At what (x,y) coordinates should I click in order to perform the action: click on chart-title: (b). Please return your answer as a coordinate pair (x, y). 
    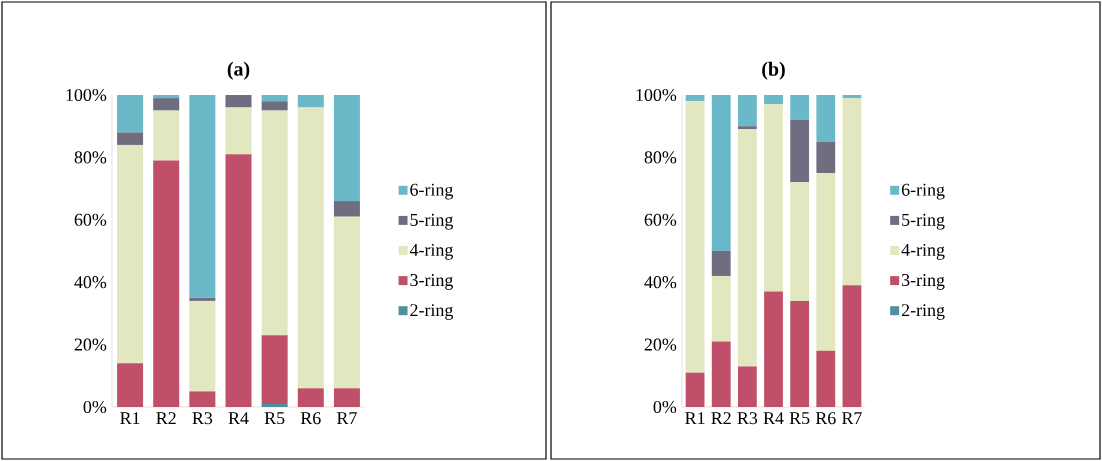
    Looking at the image, I should click on (773, 70).